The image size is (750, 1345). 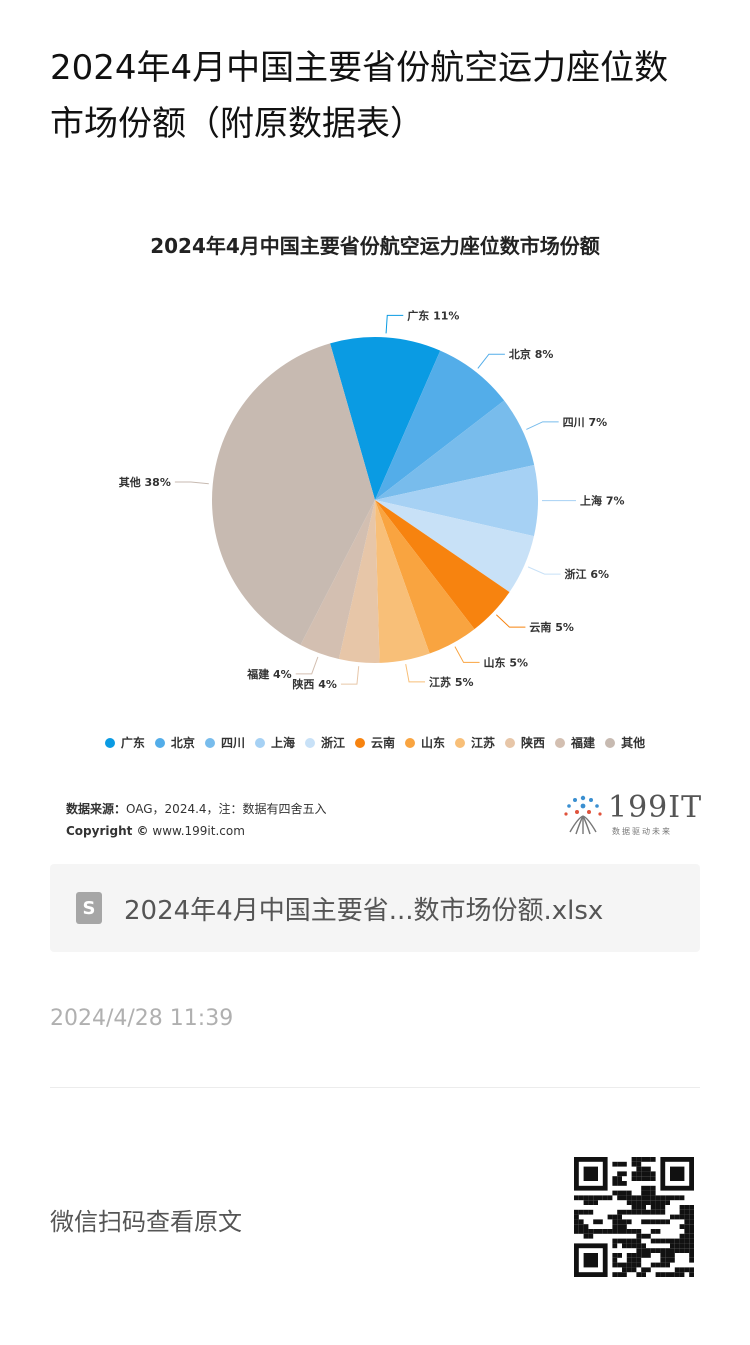 I want to click on data-label-5: 云南 5%, so click(x=551, y=627).